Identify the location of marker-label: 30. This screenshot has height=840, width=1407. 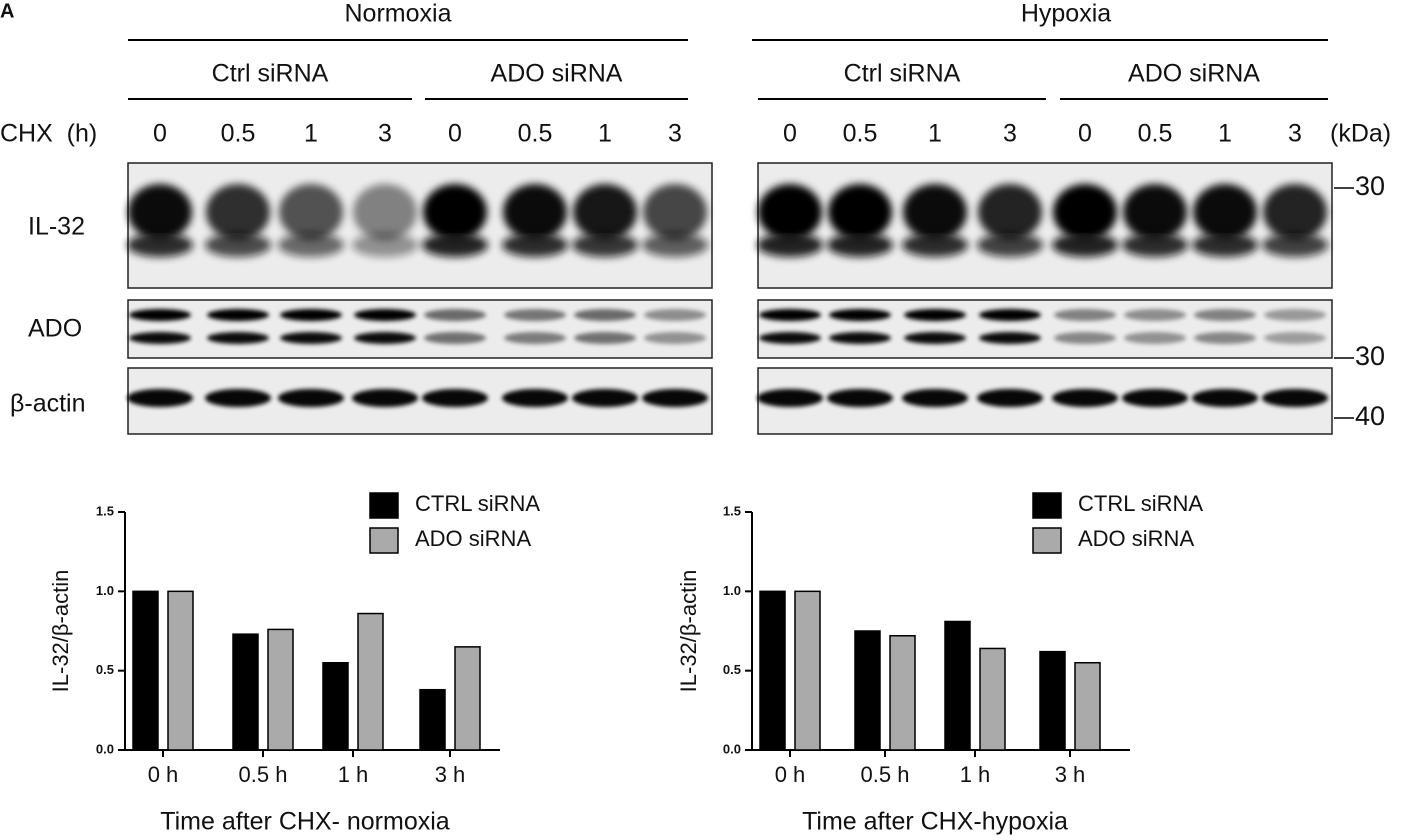
(1370, 356).